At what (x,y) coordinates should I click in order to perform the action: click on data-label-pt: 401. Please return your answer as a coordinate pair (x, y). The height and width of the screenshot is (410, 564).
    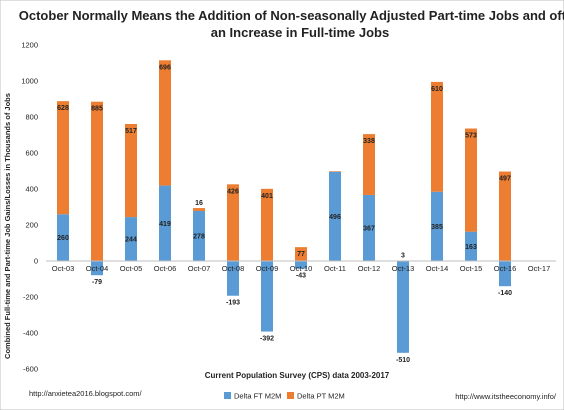
    Looking at the image, I should click on (267, 196).